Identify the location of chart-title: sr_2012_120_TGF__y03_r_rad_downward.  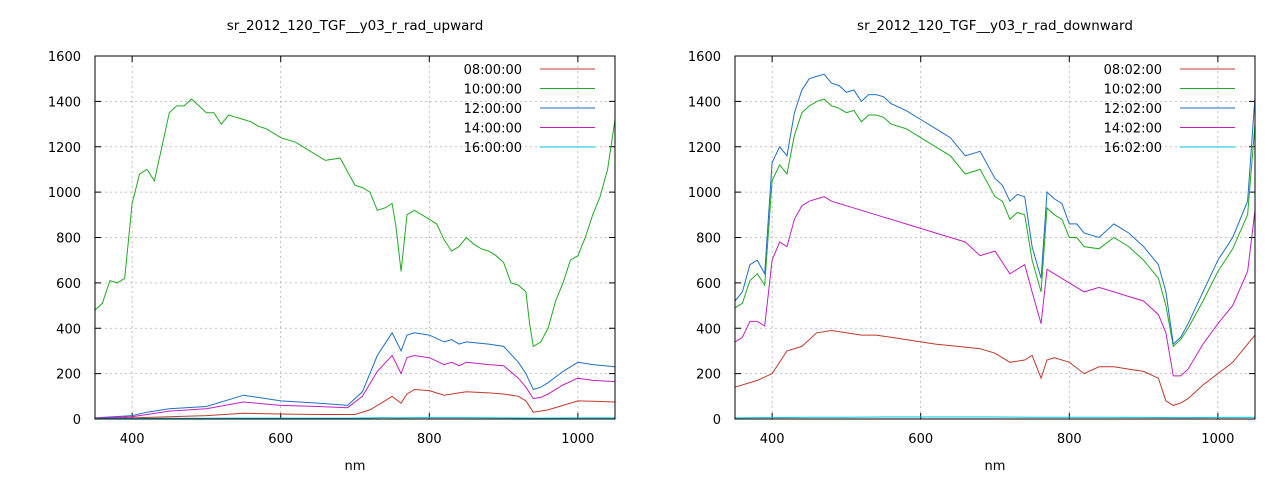
(995, 26).